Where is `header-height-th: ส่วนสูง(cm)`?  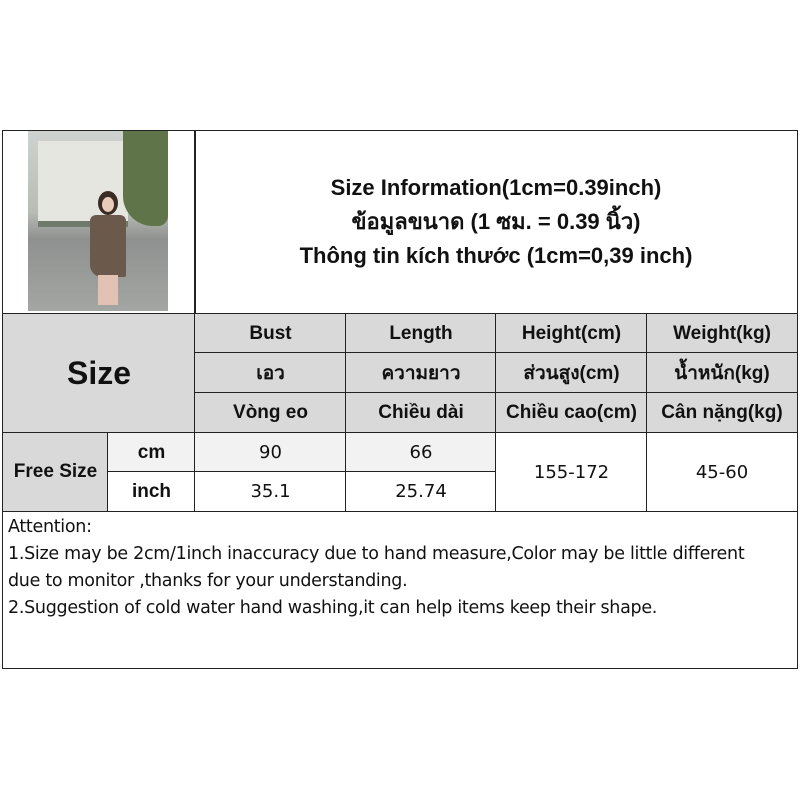 header-height-th: ส่วนสูง(cm) is located at coordinates (571, 373).